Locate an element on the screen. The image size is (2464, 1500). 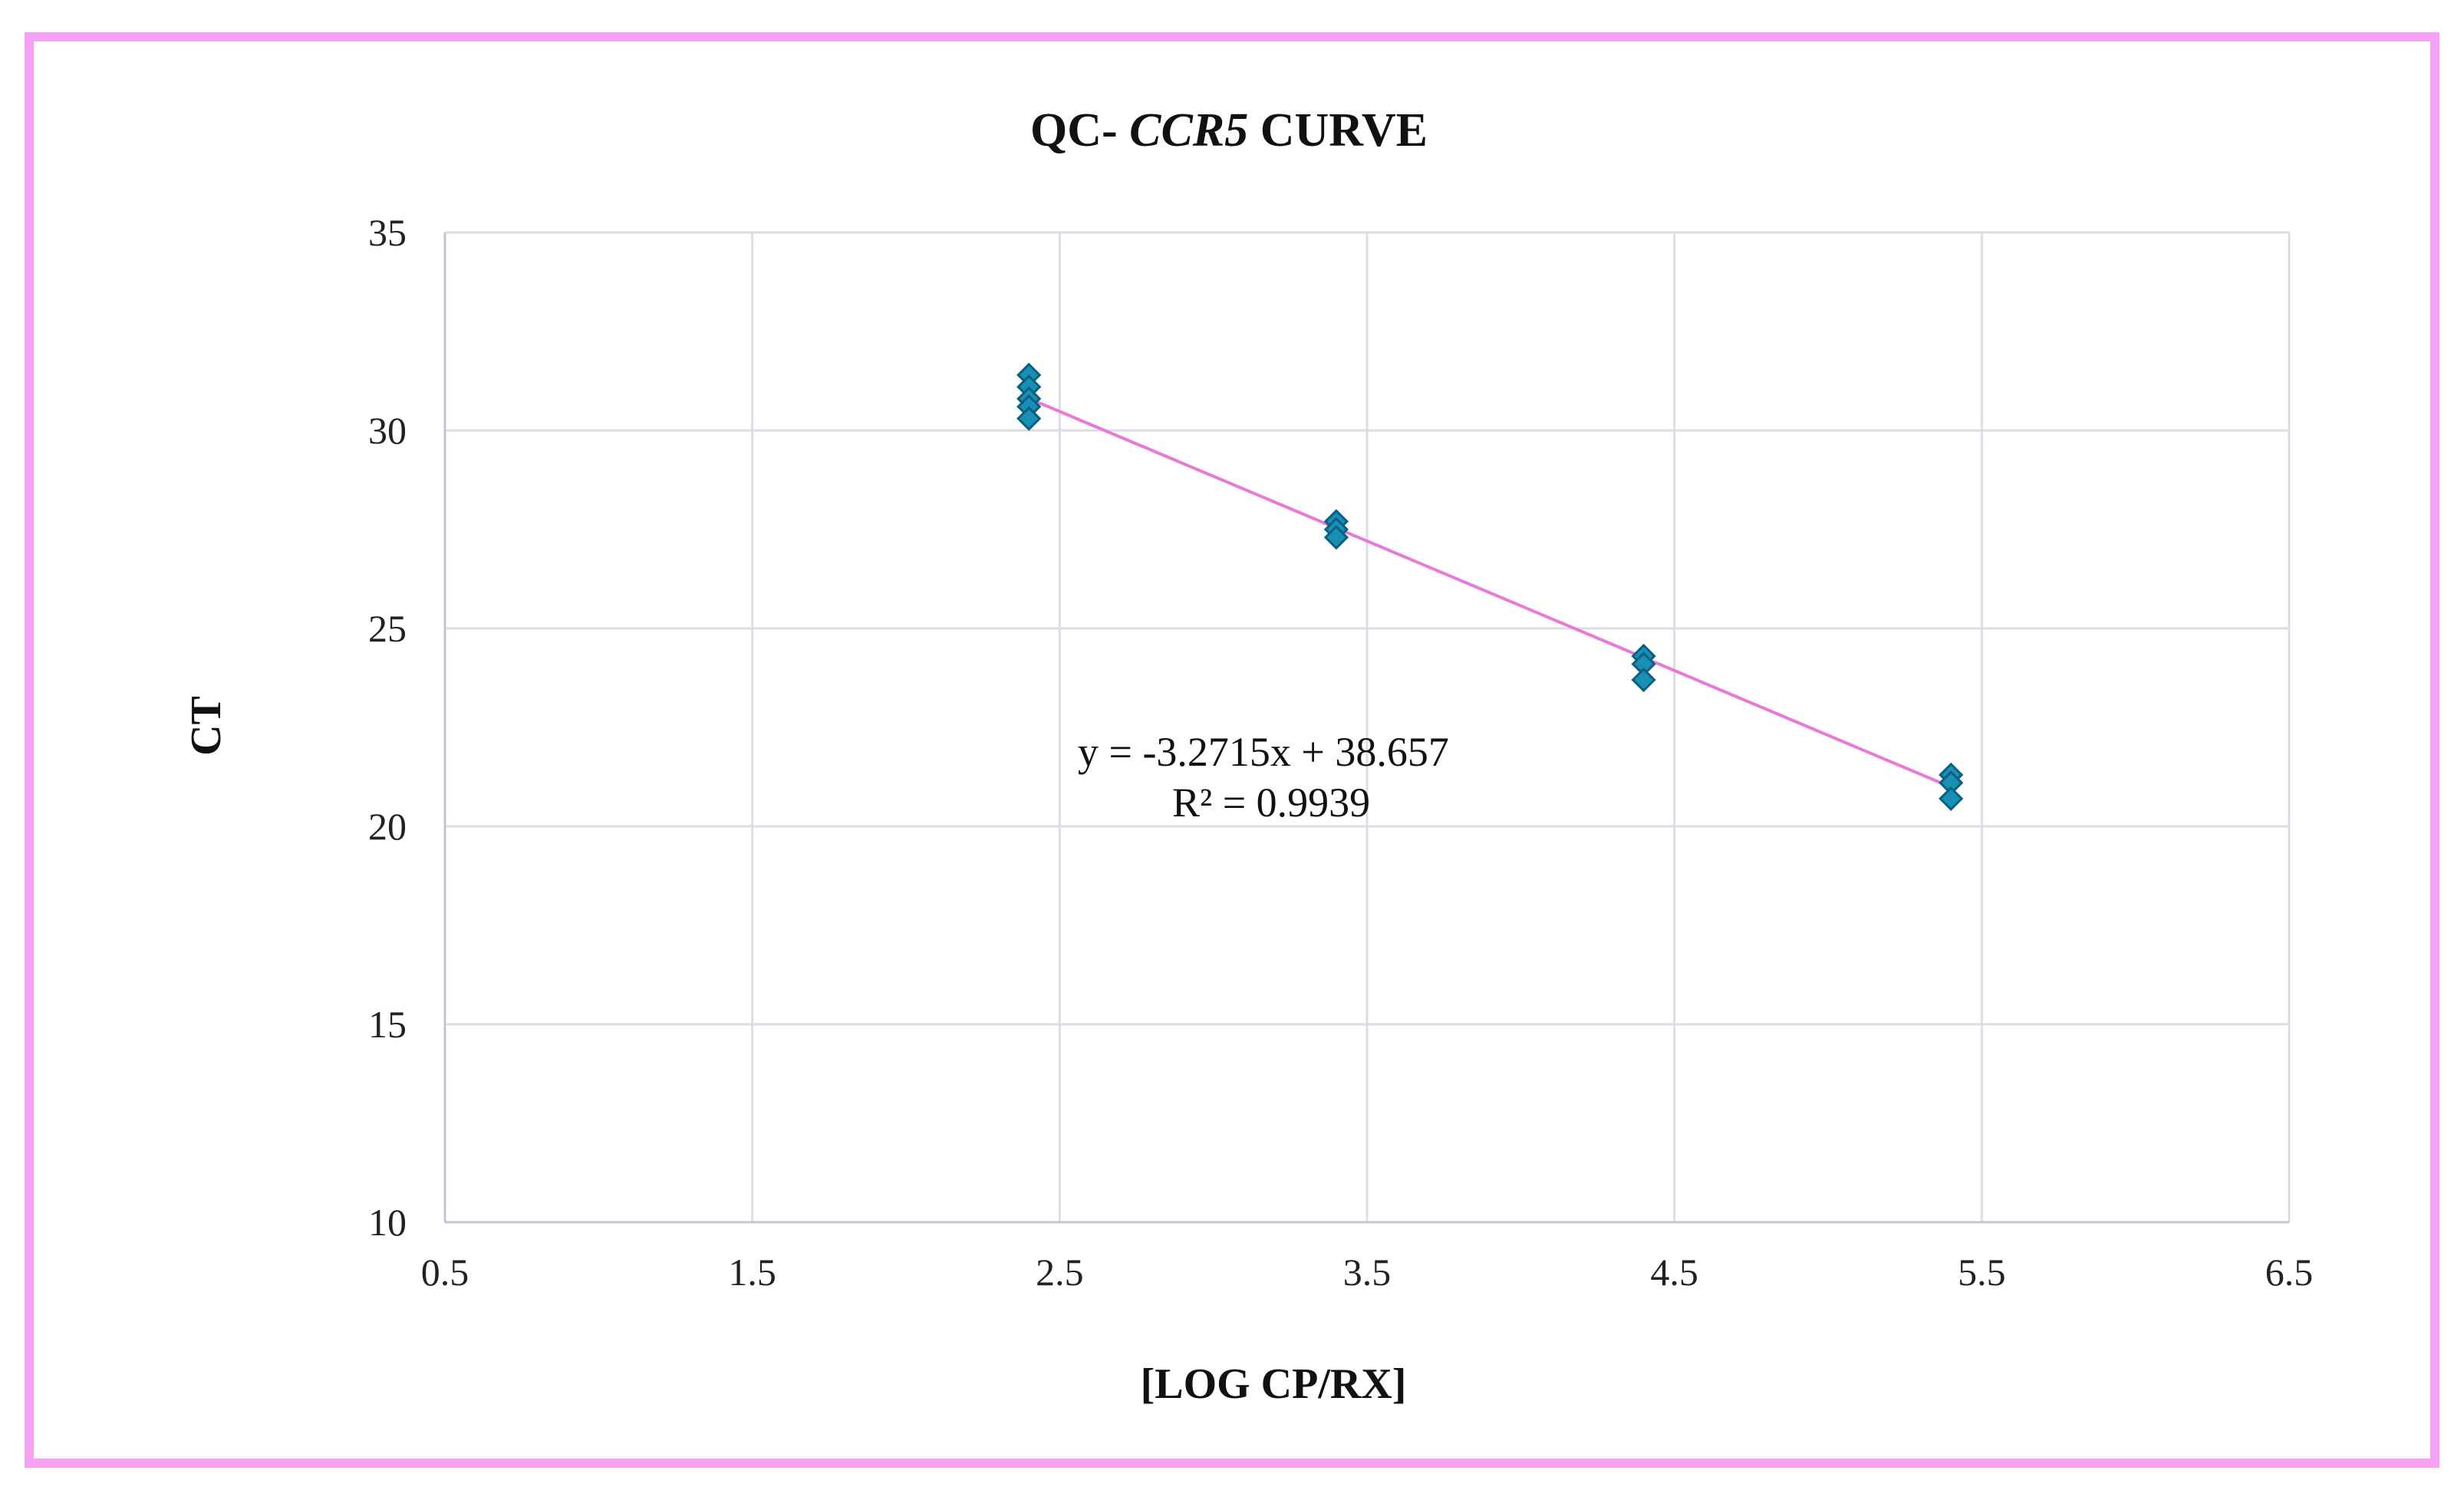
chart-title-gene: CCR5 is located at coordinates (1188, 130).